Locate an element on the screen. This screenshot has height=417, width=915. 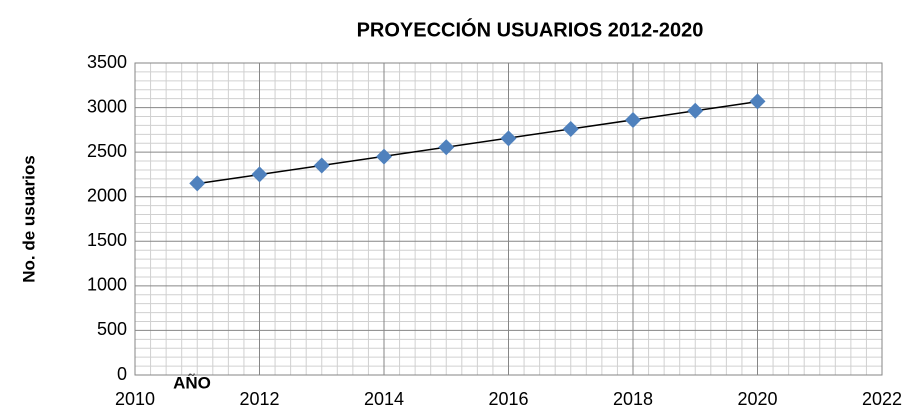
chart-title: PROYECCIÓN USUARIOS 2012-2020 is located at coordinates (530, 29).